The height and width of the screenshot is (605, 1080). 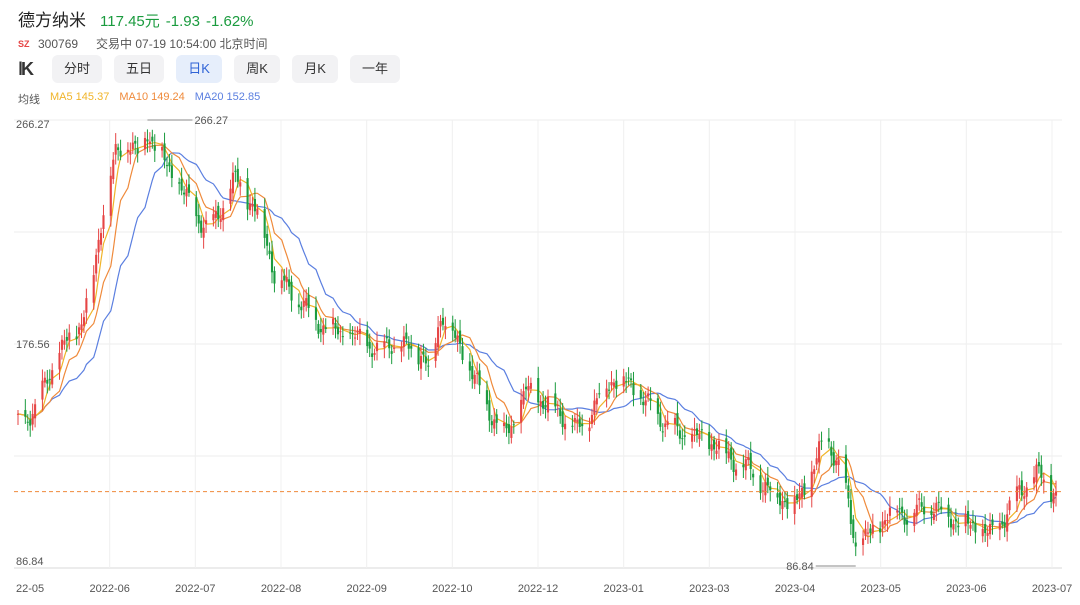 What do you see at coordinates (180, 20) in the screenshot?
I see `price-summary: 117.45元 -1.93 -1.62%` at bounding box center [180, 20].